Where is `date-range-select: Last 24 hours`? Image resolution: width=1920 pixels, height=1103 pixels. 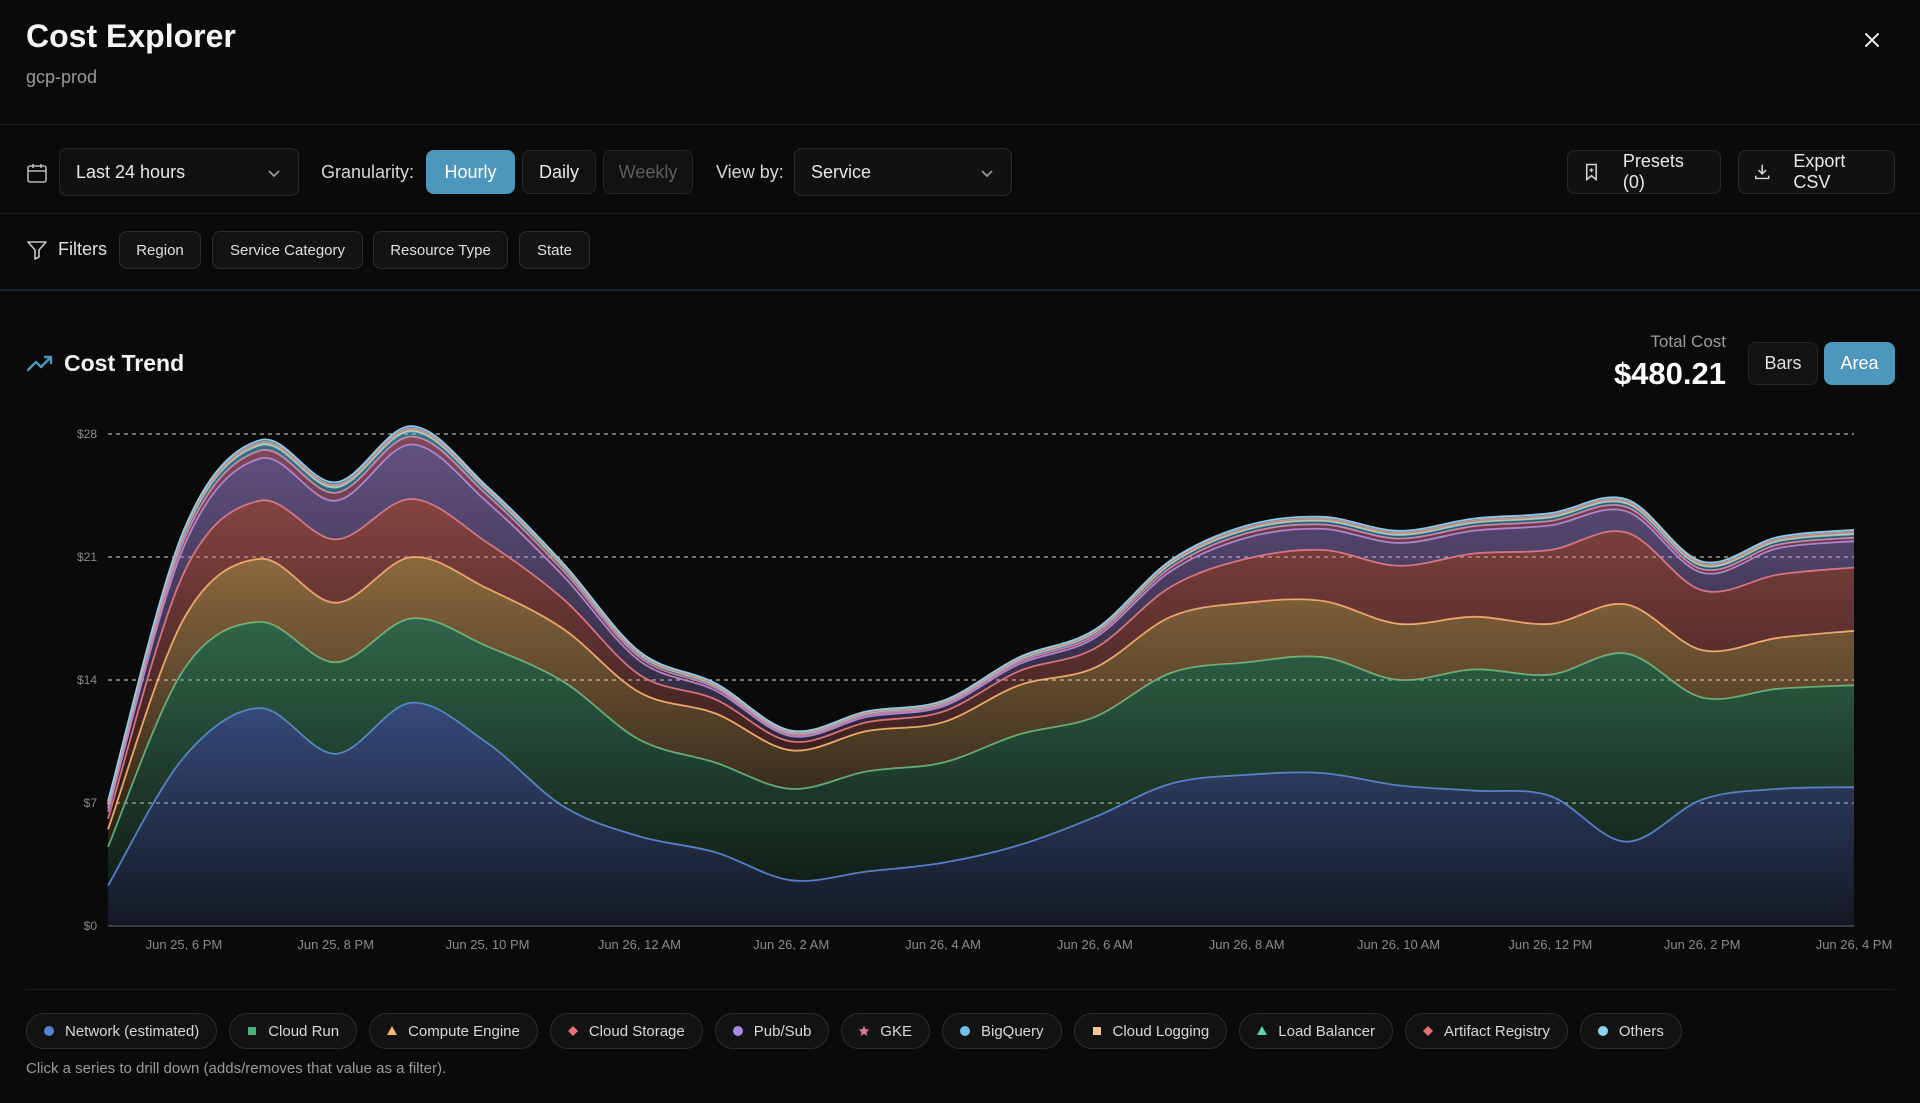
date-range-select: Last 24 hours is located at coordinates (179, 172).